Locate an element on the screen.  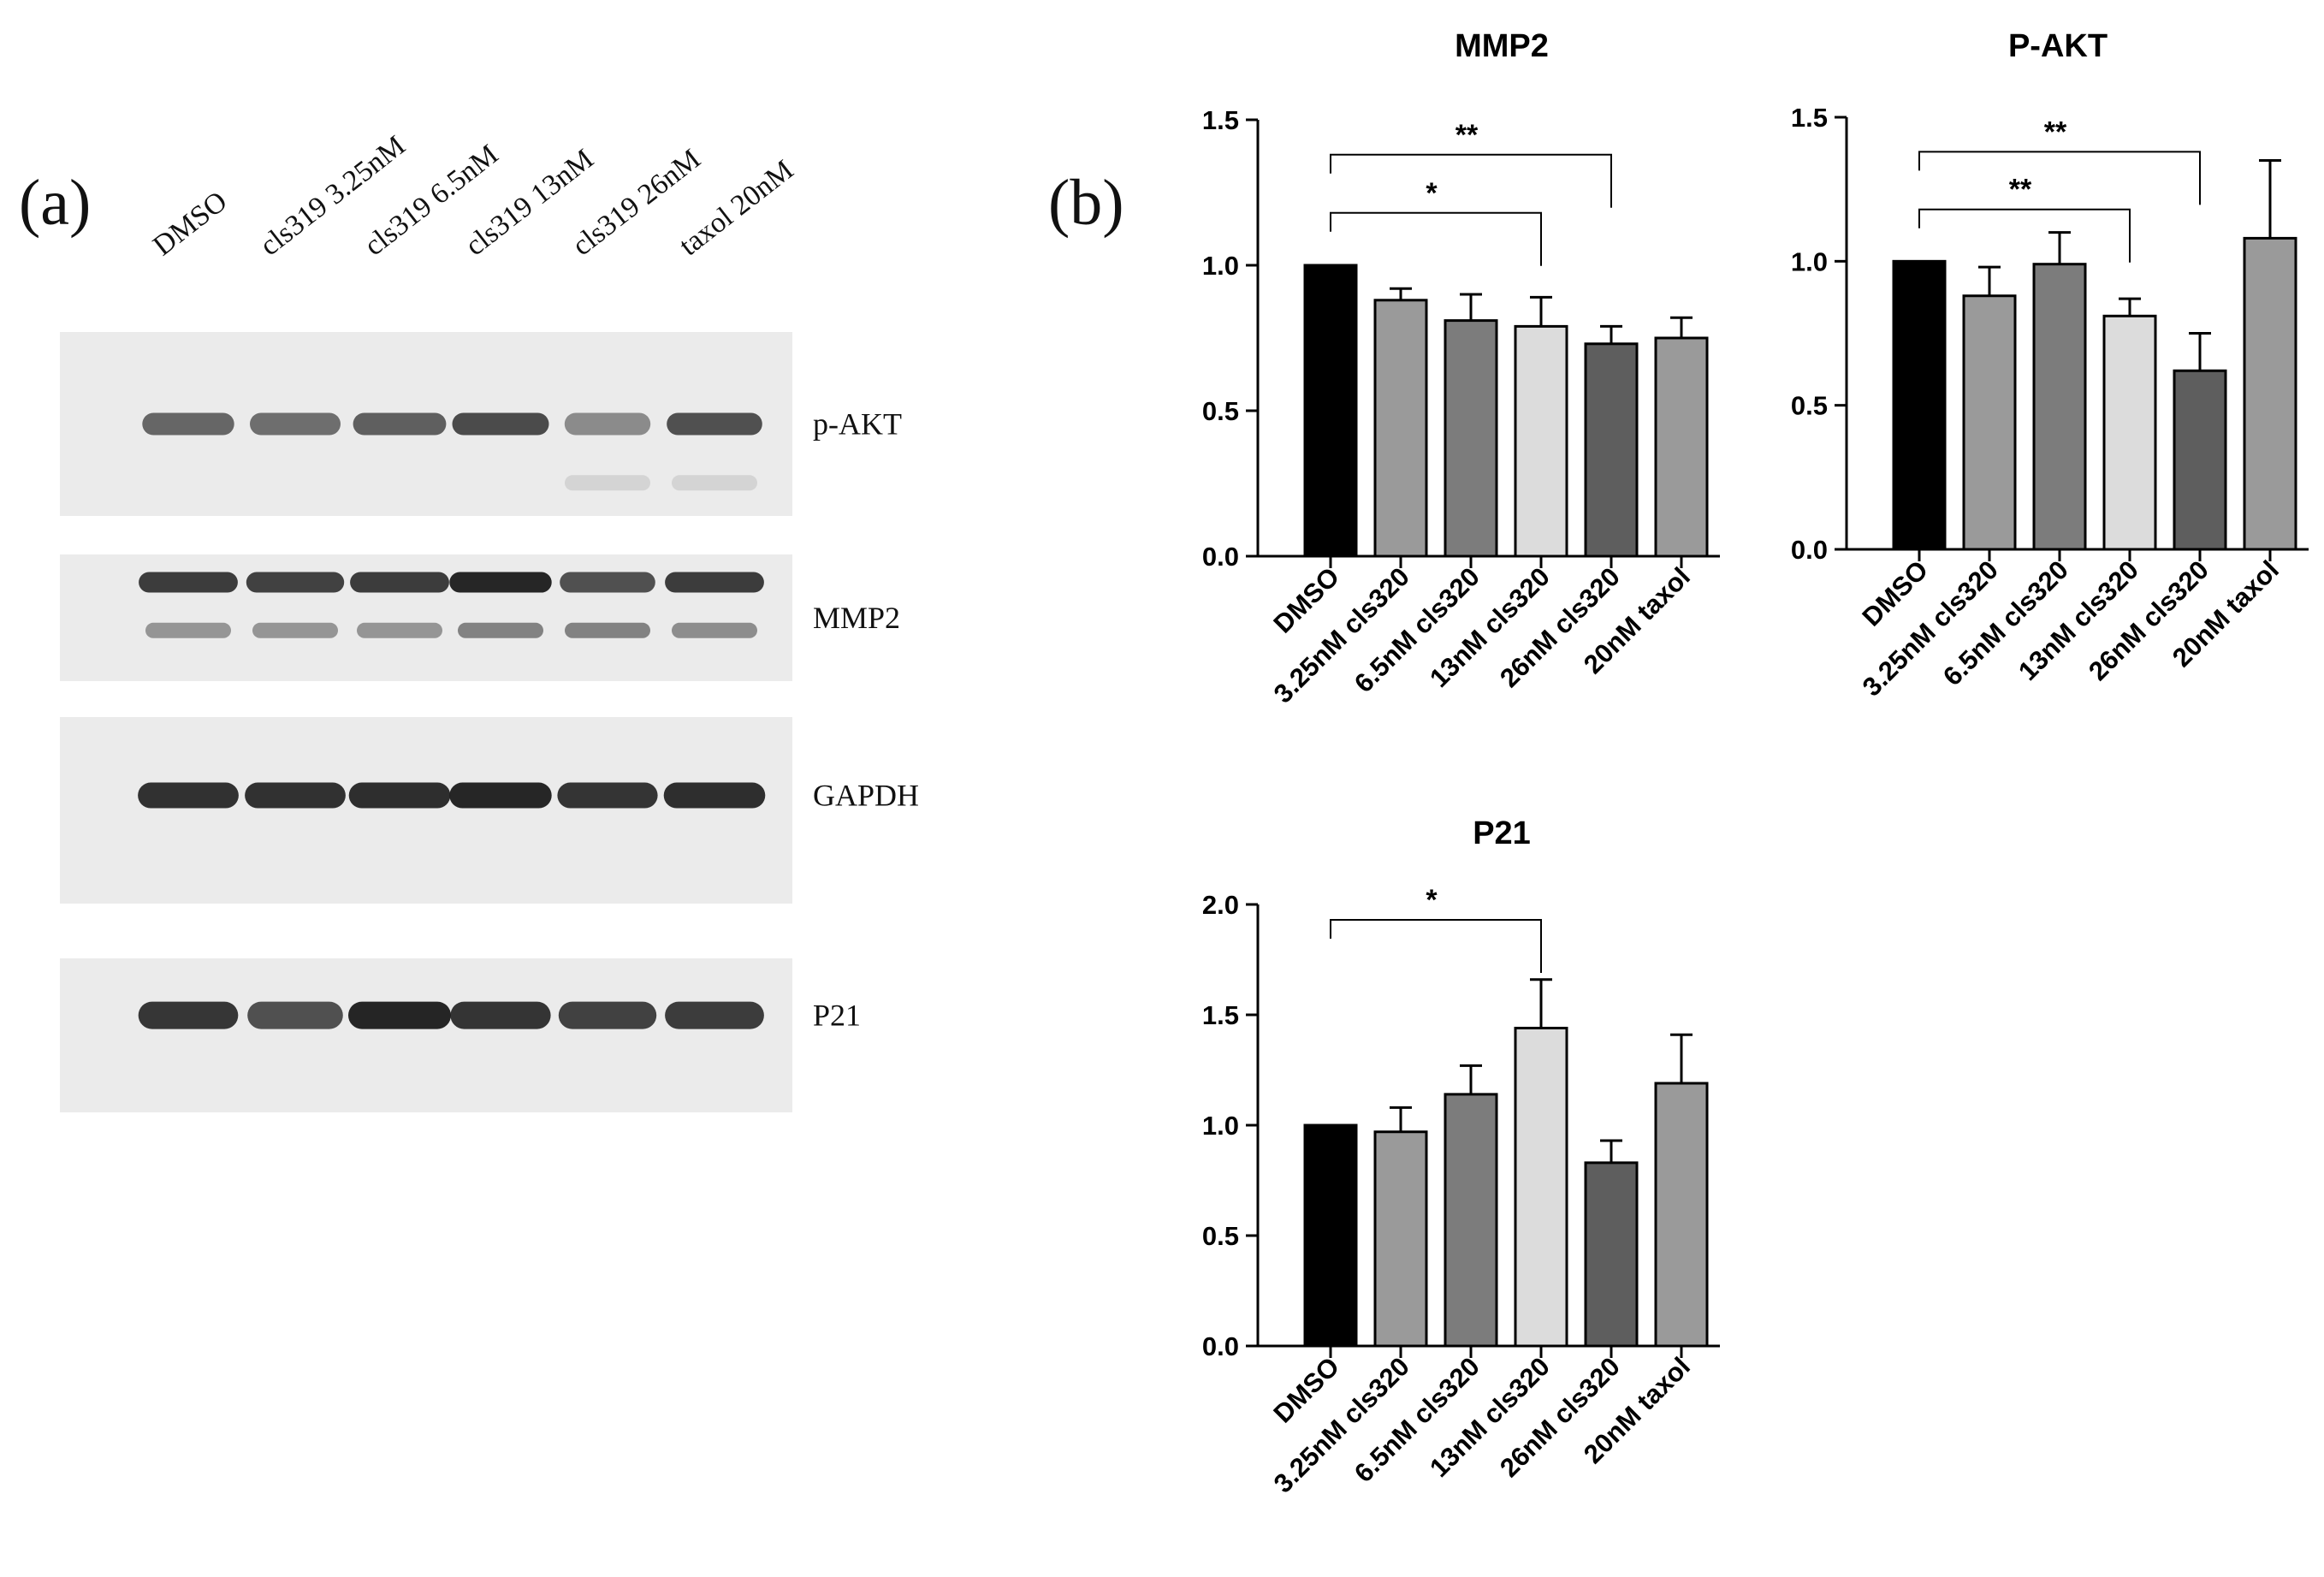
blot-label: MMP2 is located at coordinates (856, 618).